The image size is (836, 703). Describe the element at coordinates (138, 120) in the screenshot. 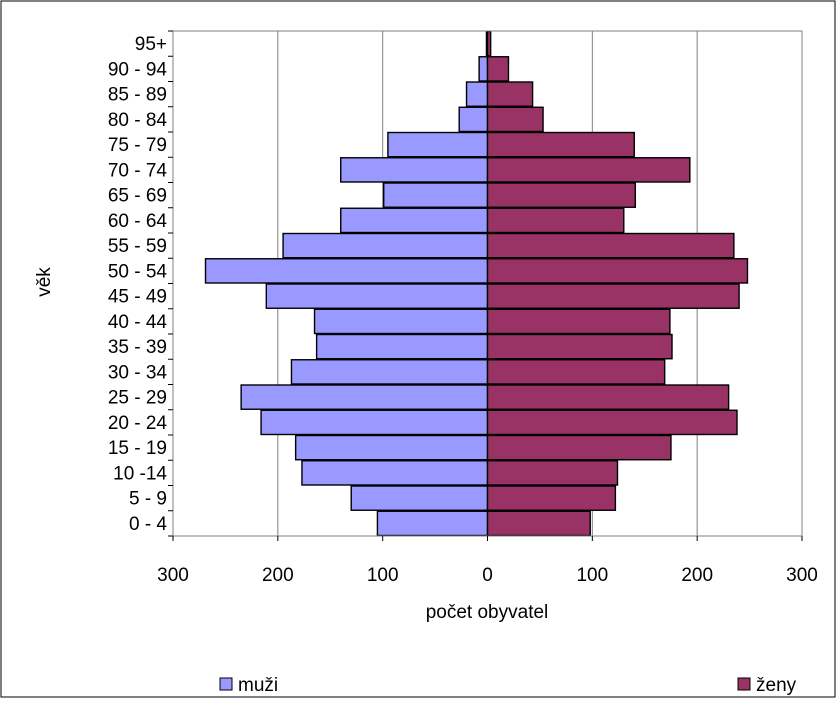

I see `y-tick-label: 80 - 84` at that location.